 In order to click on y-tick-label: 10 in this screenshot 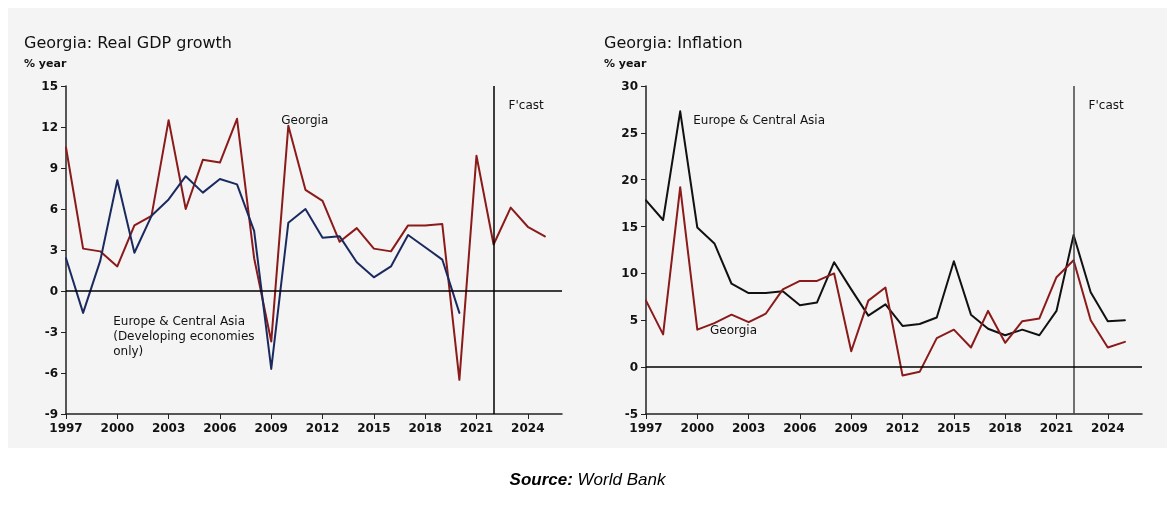, I will do `click(629, 273)`.